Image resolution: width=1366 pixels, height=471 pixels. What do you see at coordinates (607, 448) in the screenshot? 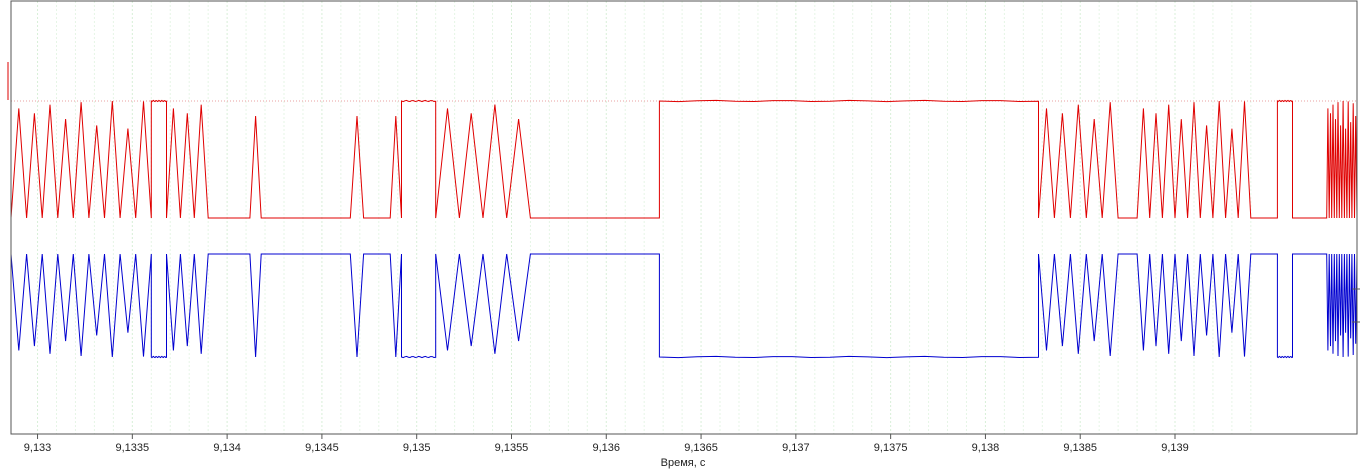
I see `x-tick-label: 9,136` at bounding box center [607, 448].